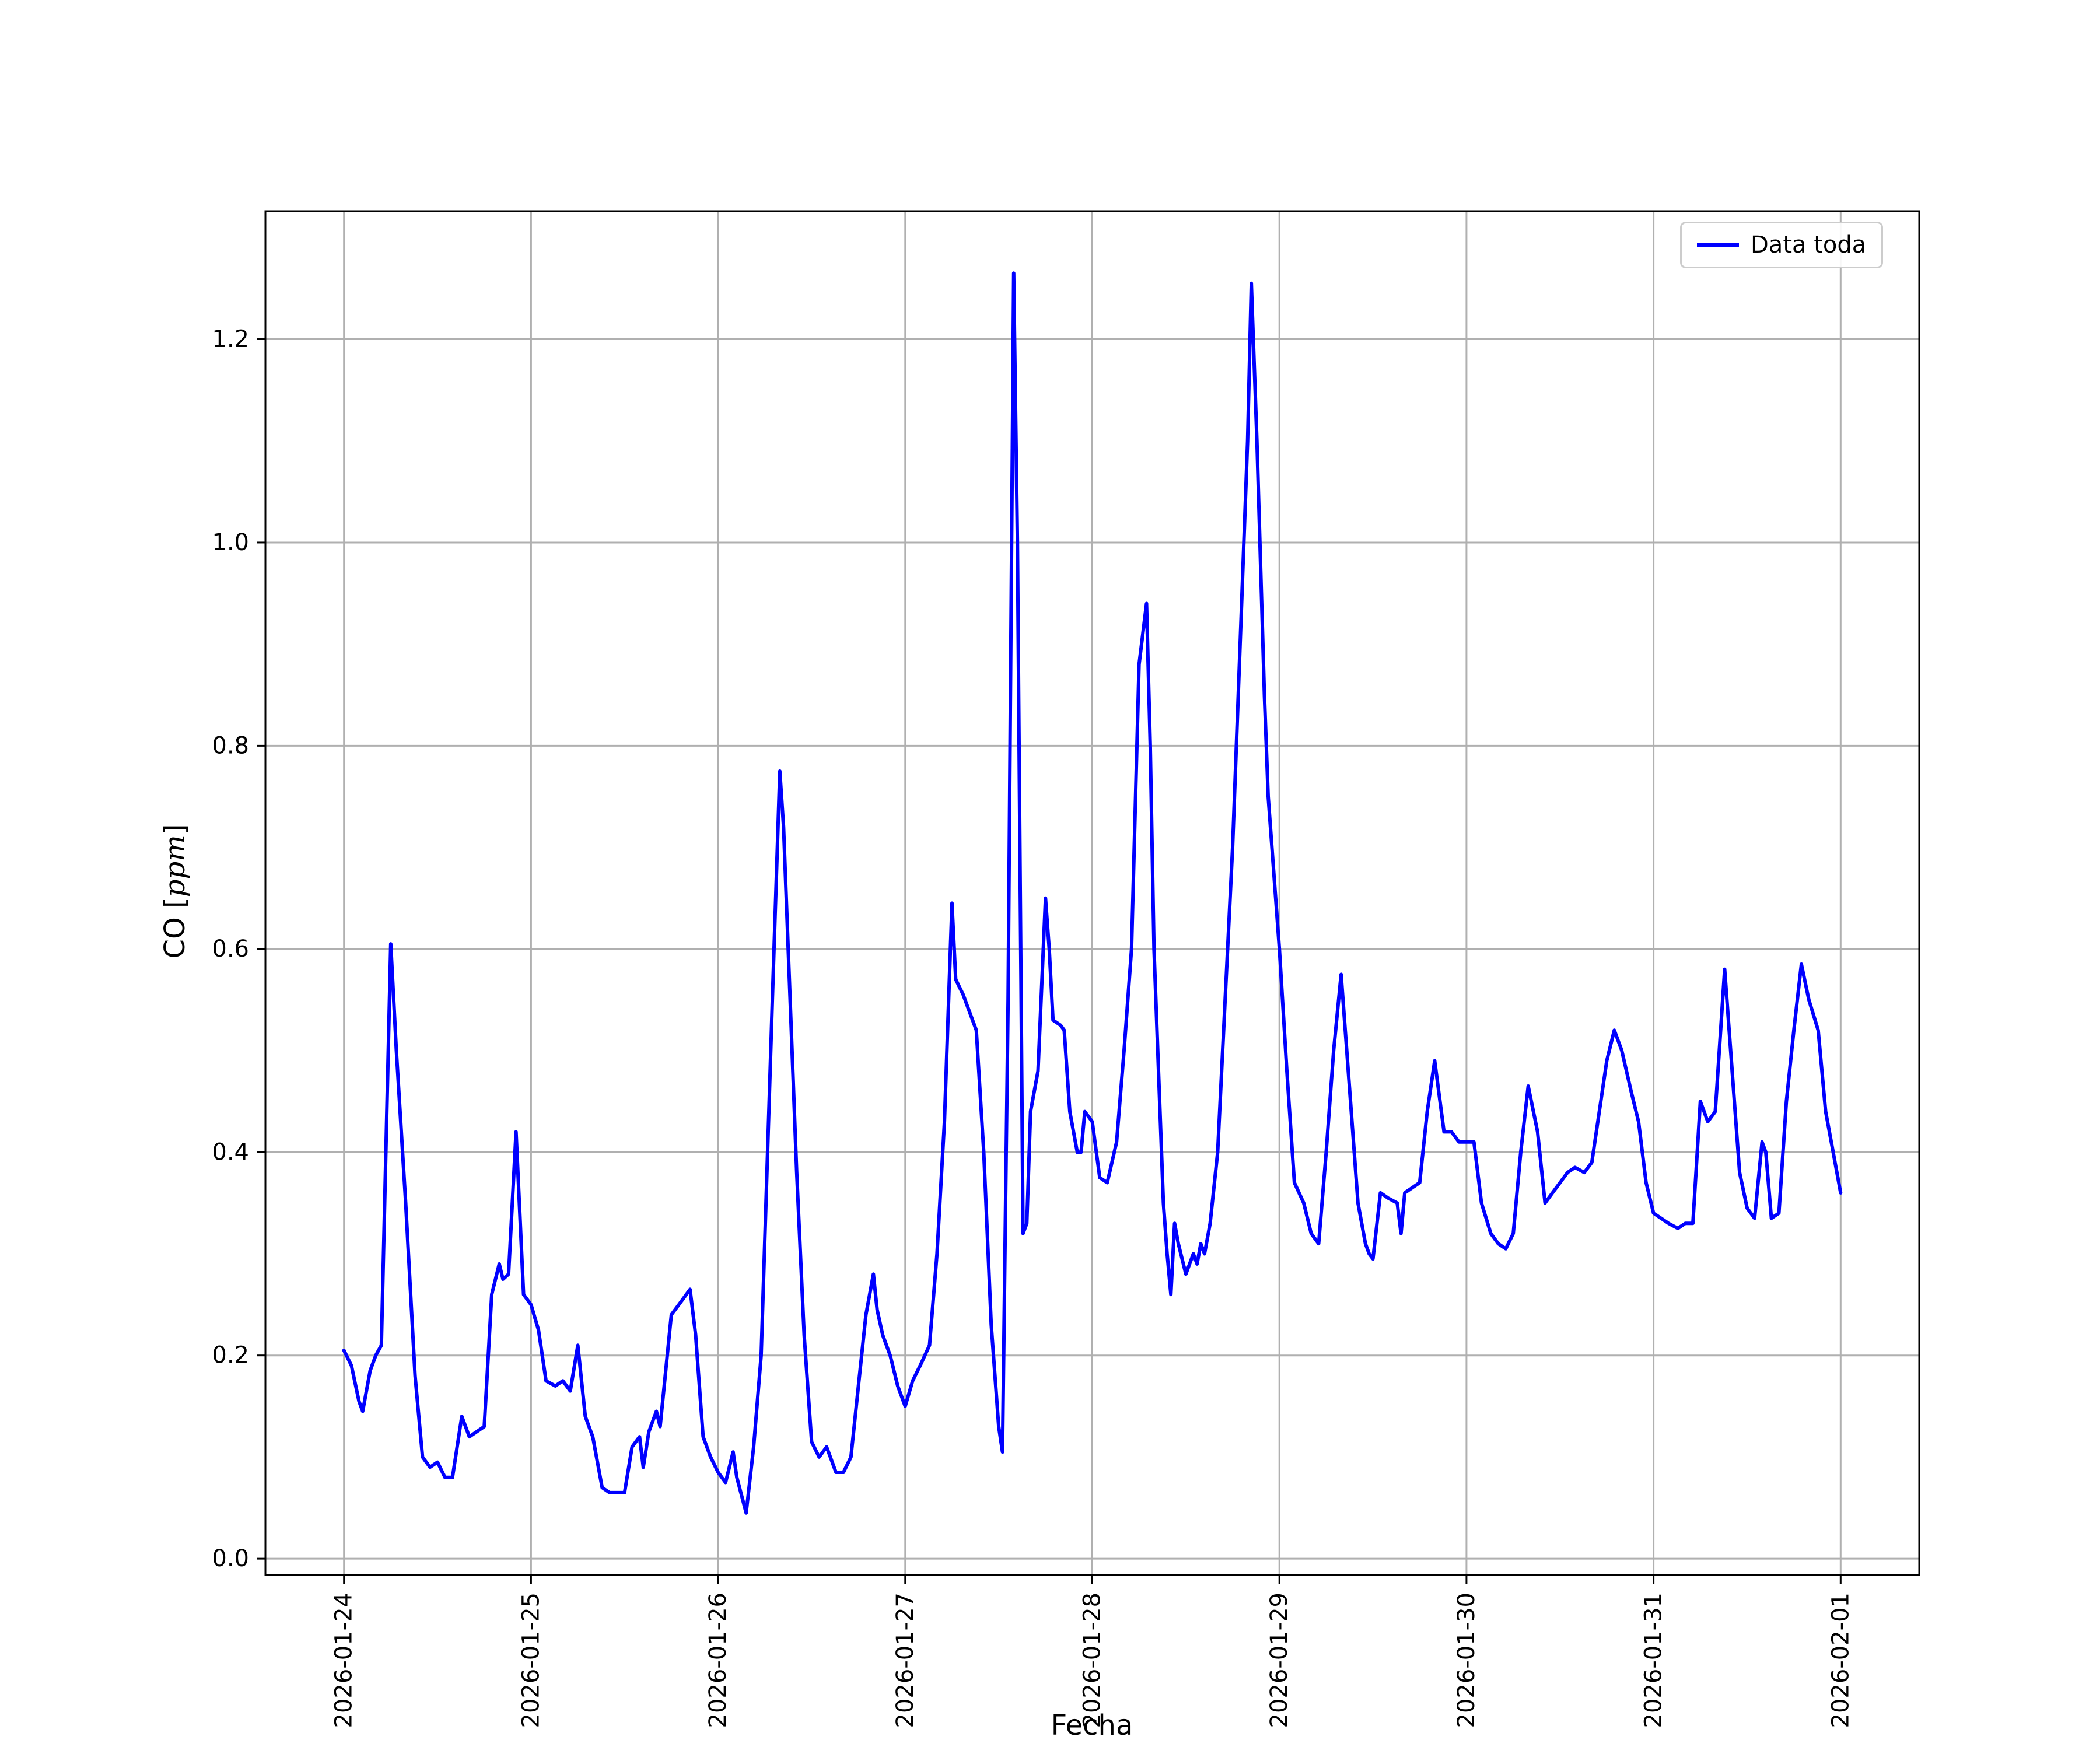  I want to click on legend: Data toda, so click(1782, 245).